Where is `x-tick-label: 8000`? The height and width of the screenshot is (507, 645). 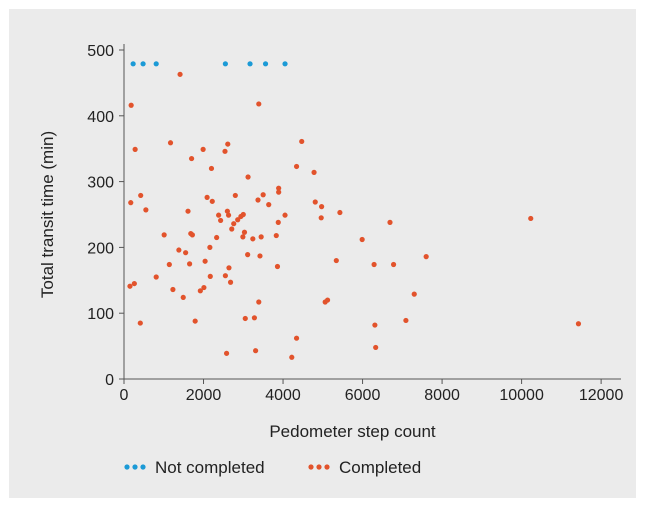
x-tick-label: 8000 is located at coordinates (442, 395).